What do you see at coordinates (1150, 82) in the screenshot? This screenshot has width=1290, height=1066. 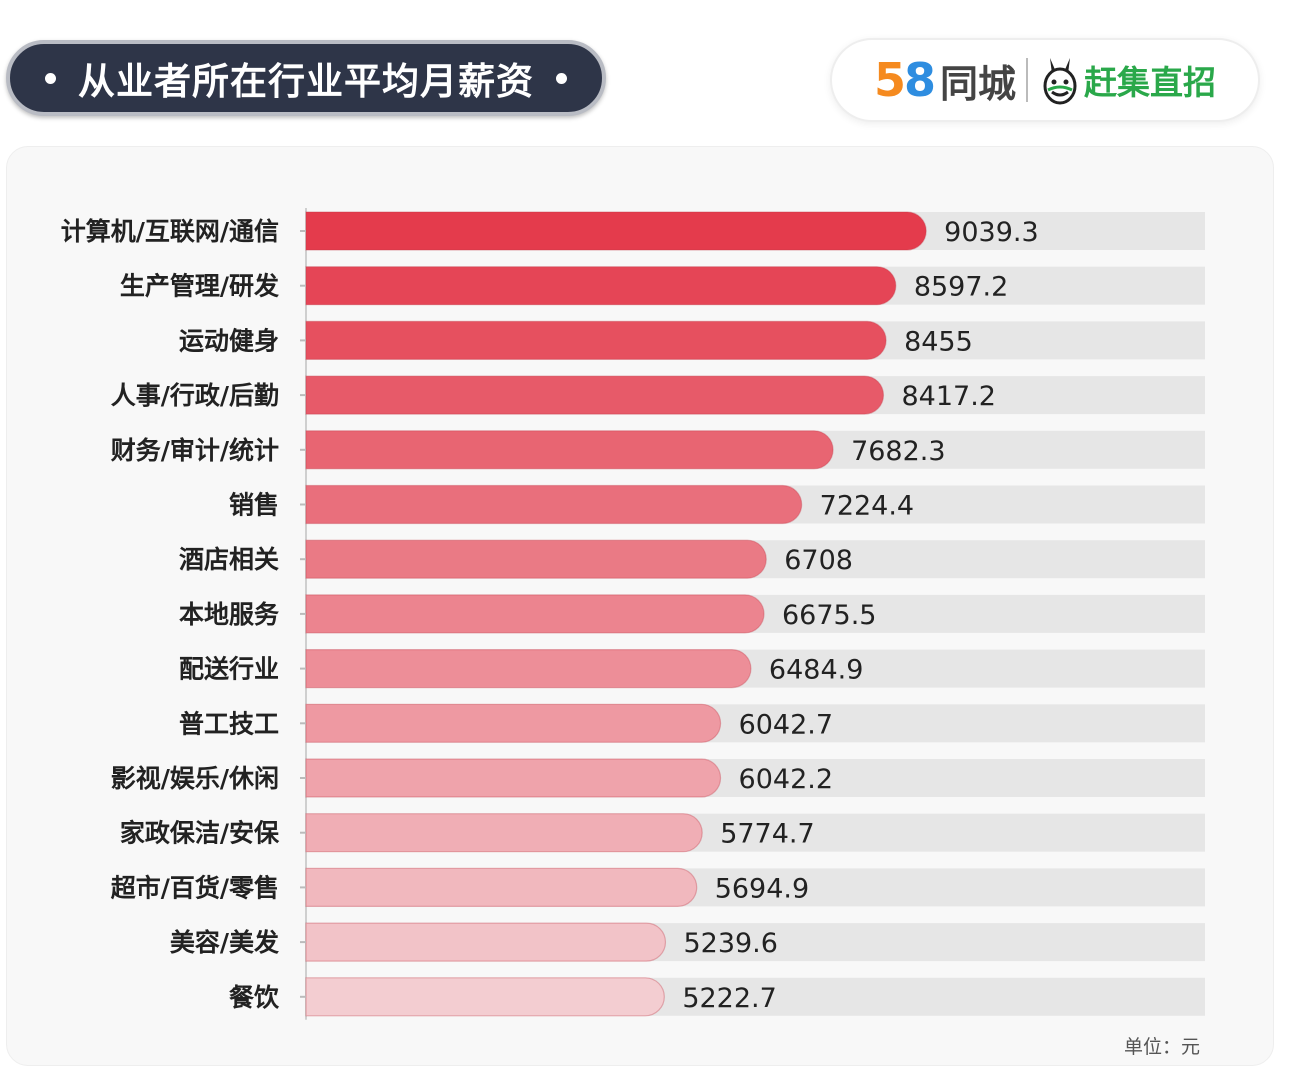 I see `logo-ganji-text: 赶集直招` at bounding box center [1150, 82].